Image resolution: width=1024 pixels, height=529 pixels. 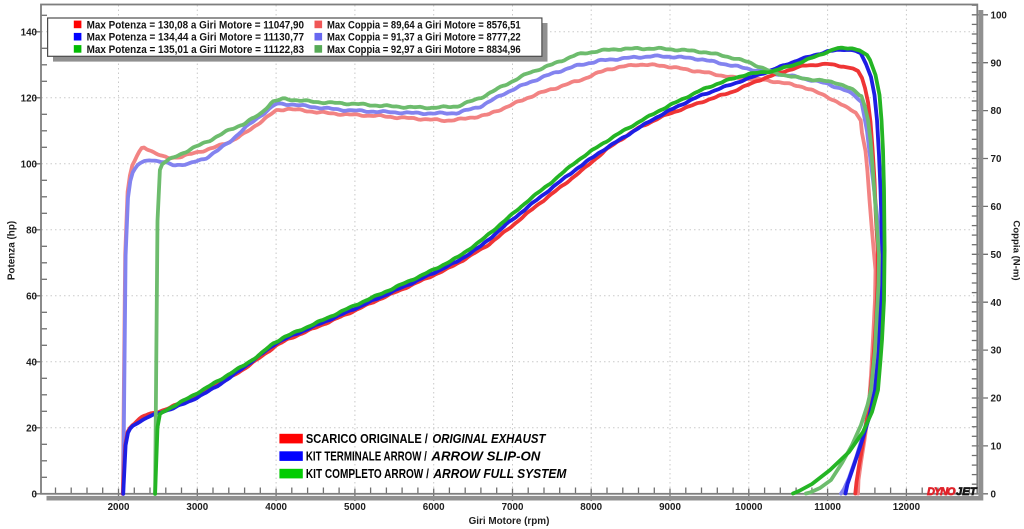 What do you see at coordinates (29, 98) in the screenshot?
I see `svg-text: 120` at bounding box center [29, 98].